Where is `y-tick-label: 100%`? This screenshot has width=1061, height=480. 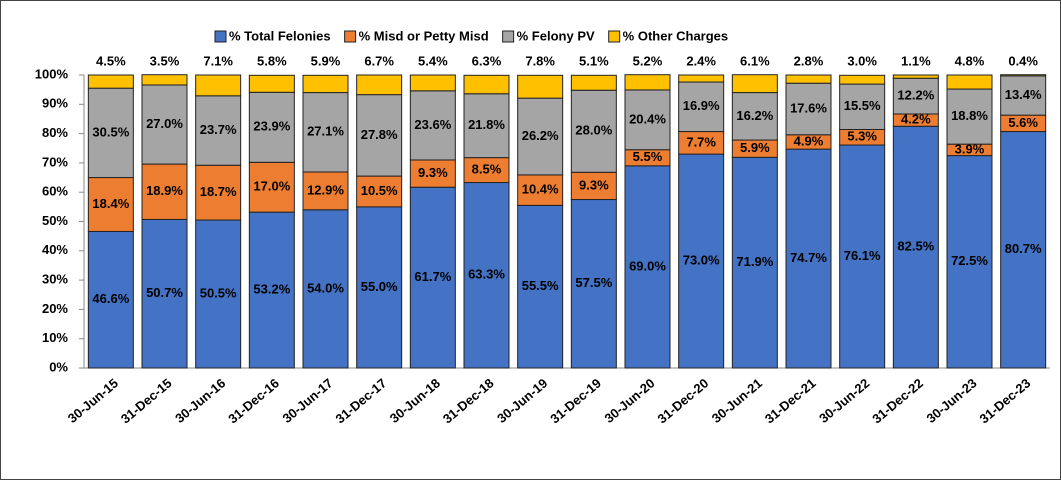
y-tick-label: 100% is located at coordinates (52, 73).